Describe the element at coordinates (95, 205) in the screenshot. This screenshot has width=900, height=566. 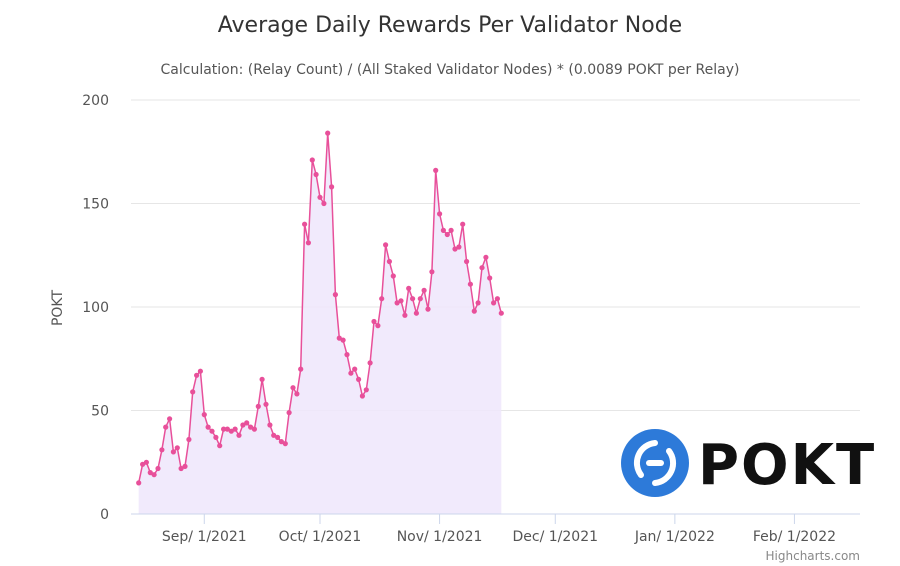
I see `y-tick-label: 150` at that location.